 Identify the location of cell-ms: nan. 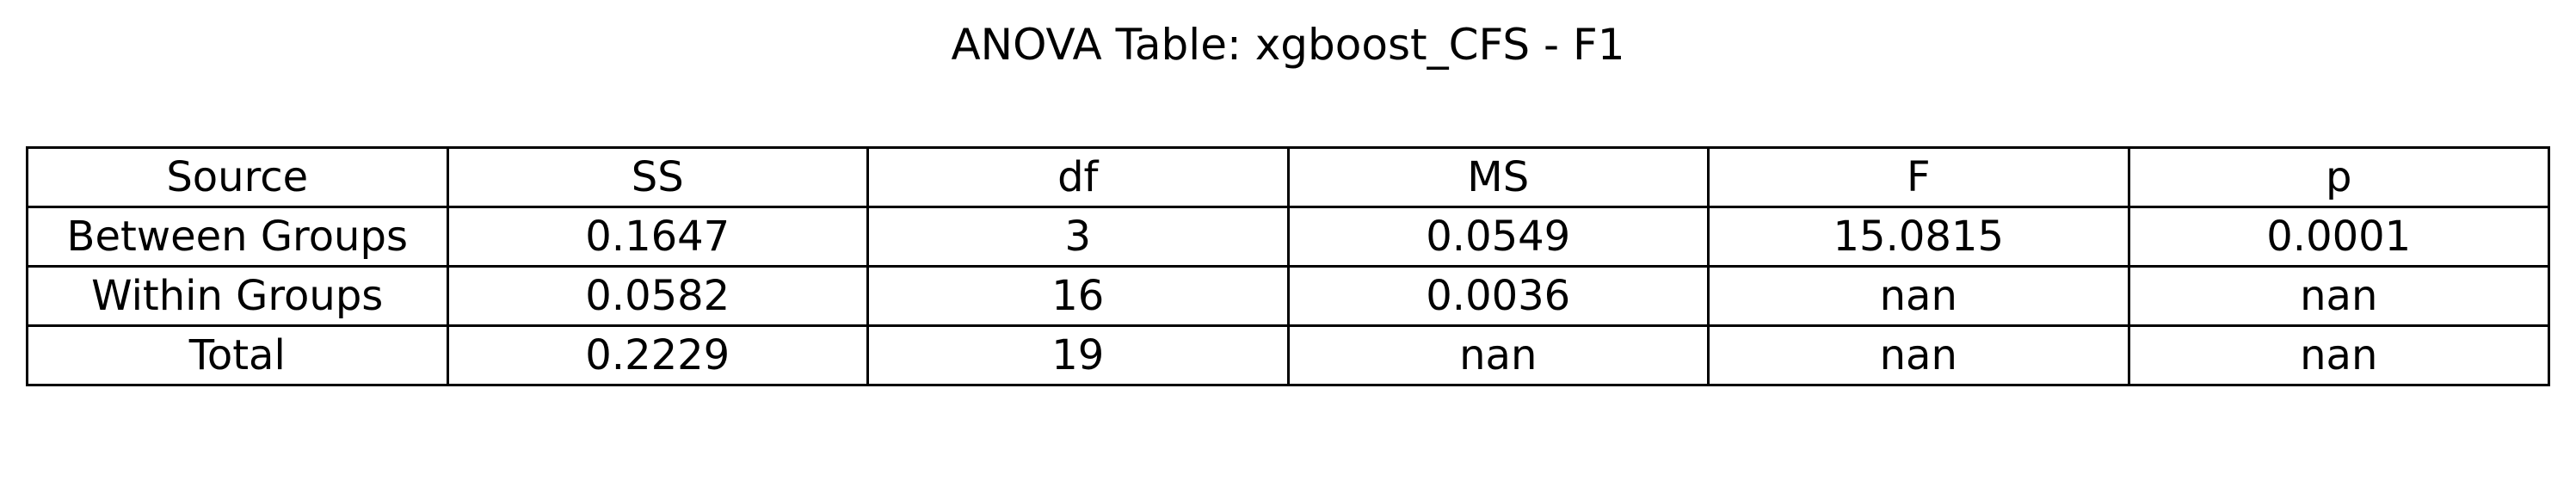
(1498, 355).